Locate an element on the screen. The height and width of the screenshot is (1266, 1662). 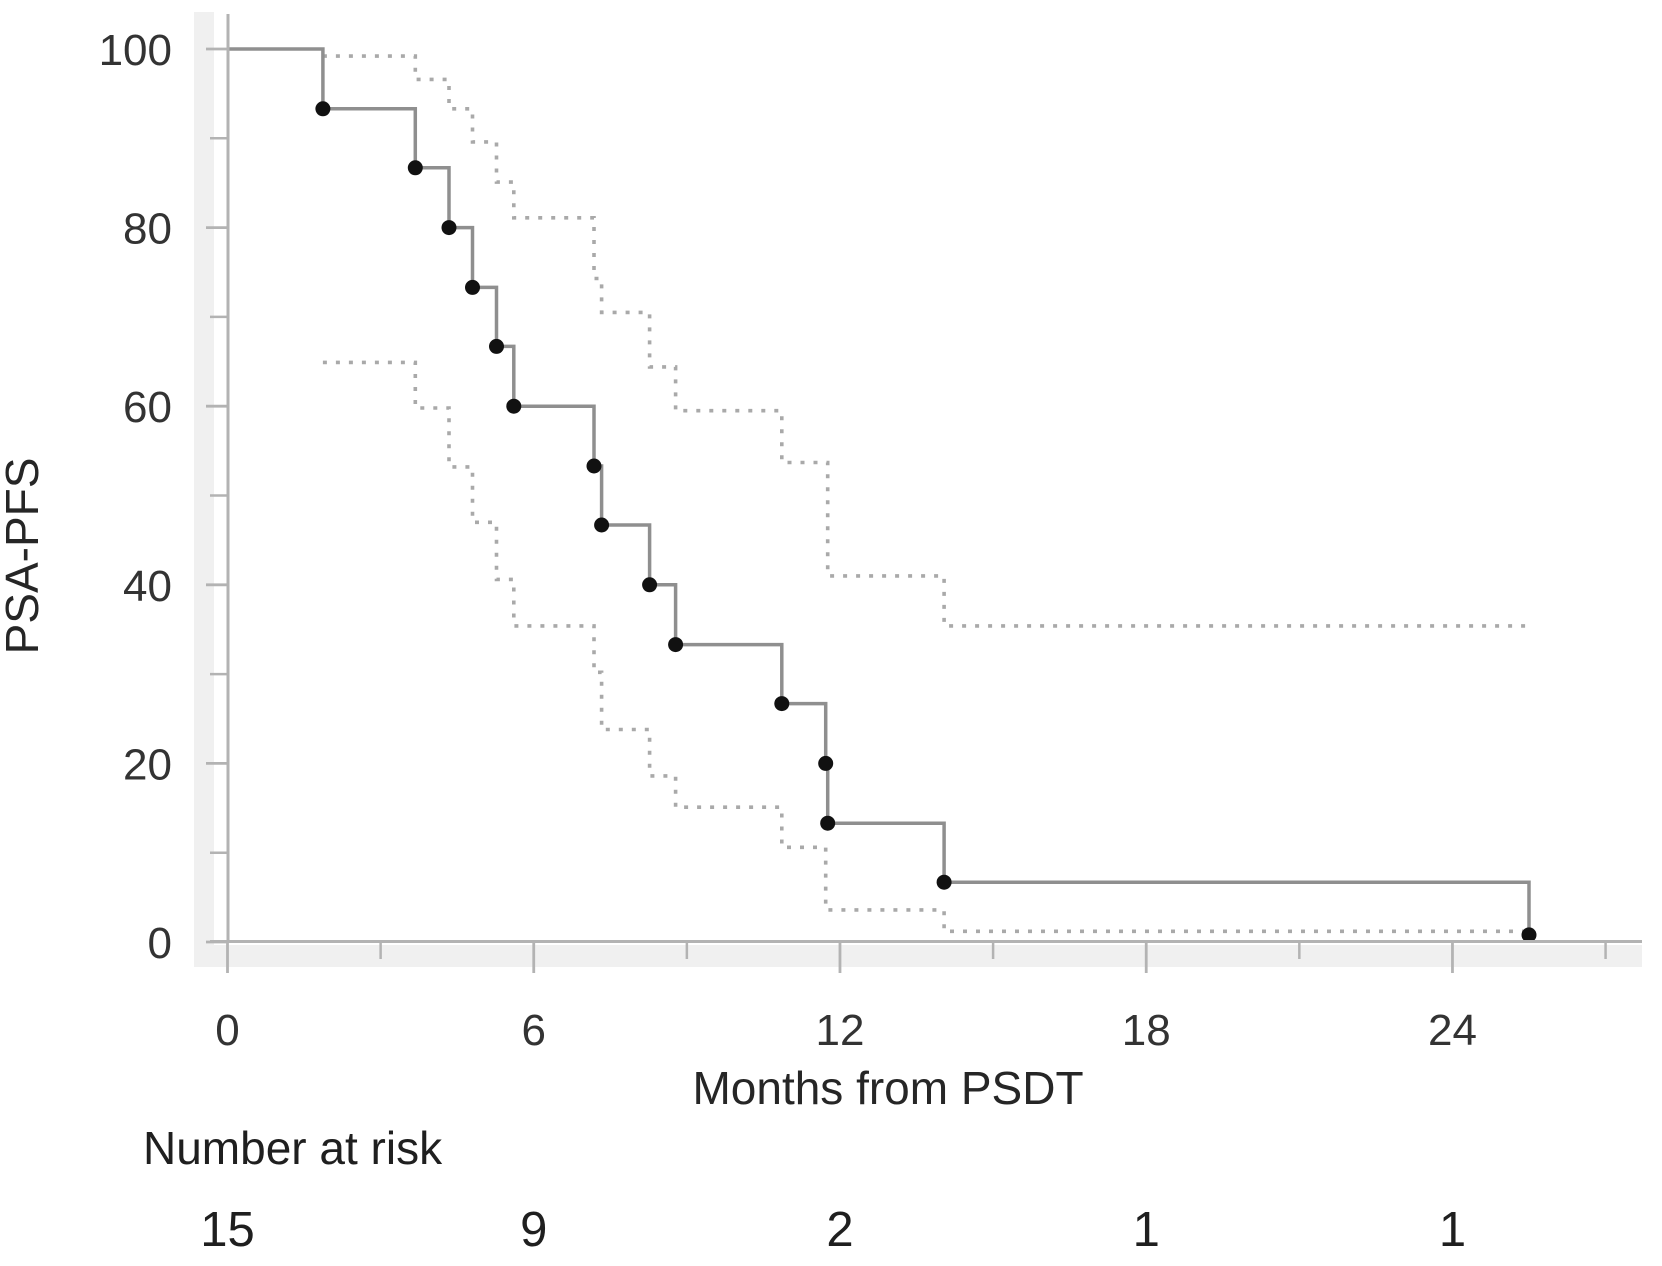
x-tick-label: 0 is located at coordinates (227, 1030).